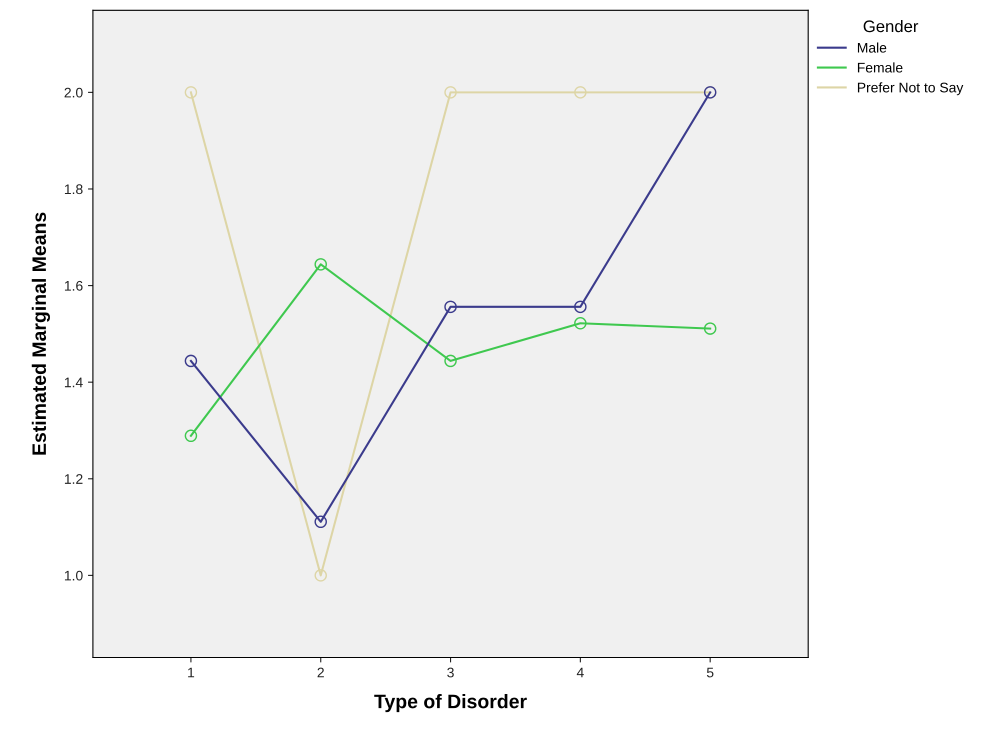 This screenshot has width=999, height=733. What do you see at coordinates (73, 285) in the screenshot?
I see `y-tick-label: 1.6` at bounding box center [73, 285].